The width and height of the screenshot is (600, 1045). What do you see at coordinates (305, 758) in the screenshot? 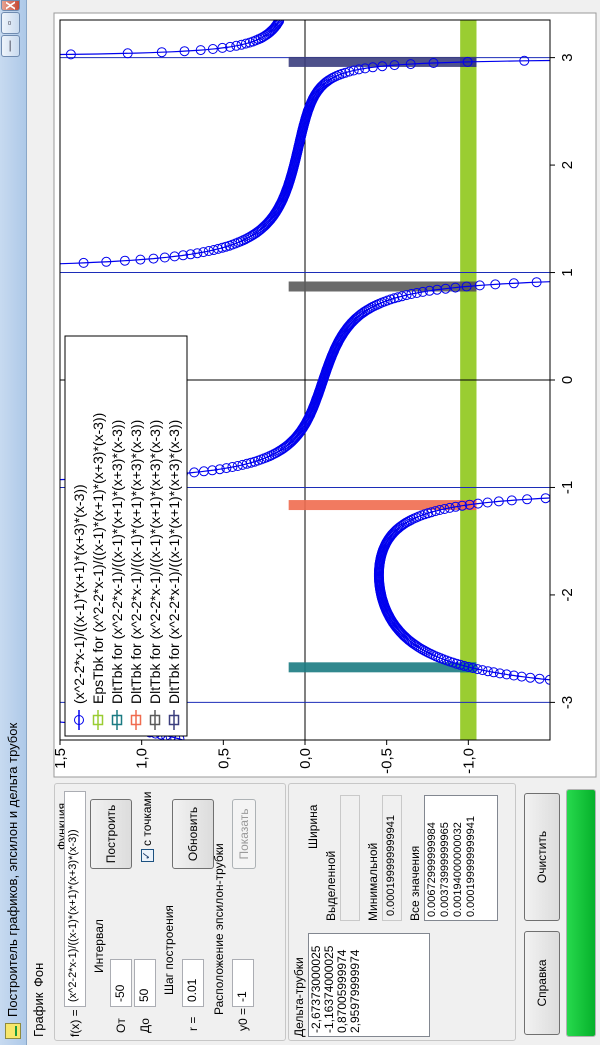
I see `y-tick-label: 0,0` at bounding box center [305, 758].